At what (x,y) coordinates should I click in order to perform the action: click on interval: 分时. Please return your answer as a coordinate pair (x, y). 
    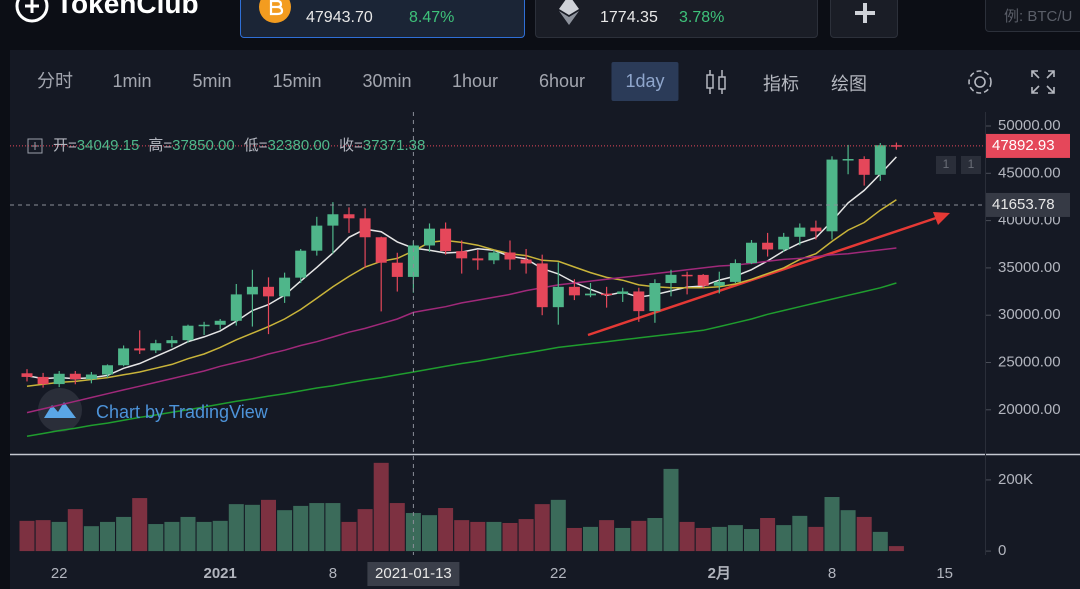
    Looking at the image, I should click on (55, 81).